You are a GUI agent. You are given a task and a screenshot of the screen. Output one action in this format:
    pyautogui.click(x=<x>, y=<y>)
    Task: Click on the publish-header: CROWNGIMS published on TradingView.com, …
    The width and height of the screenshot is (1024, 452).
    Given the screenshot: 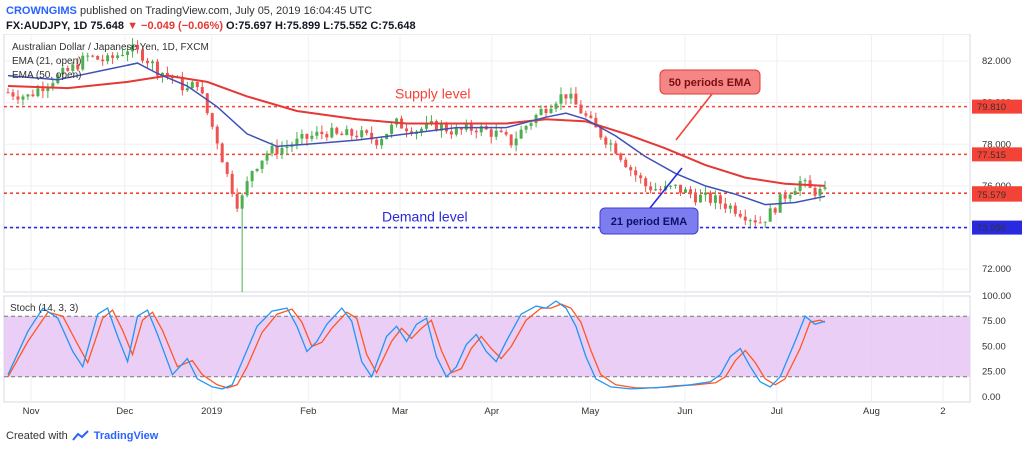 What is the action you would take?
    pyautogui.click(x=512, y=17)
    